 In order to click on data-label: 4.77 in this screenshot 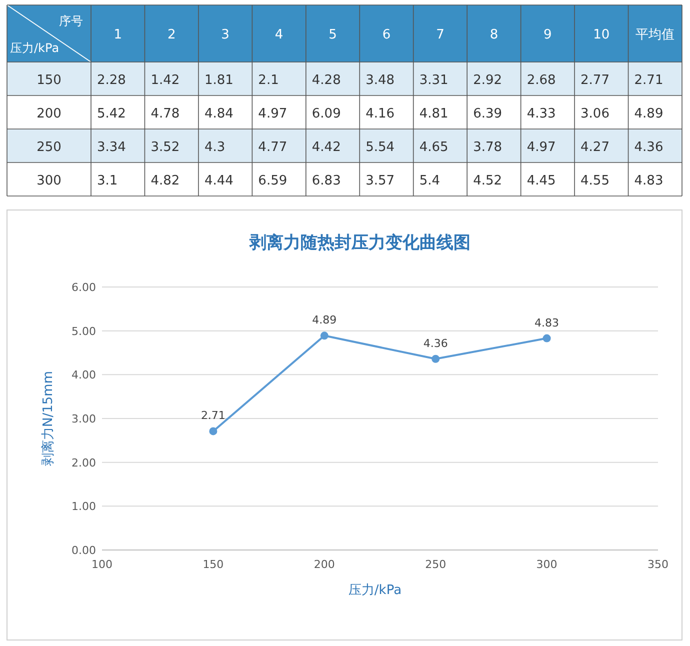, I will do `click(273, 147)`.